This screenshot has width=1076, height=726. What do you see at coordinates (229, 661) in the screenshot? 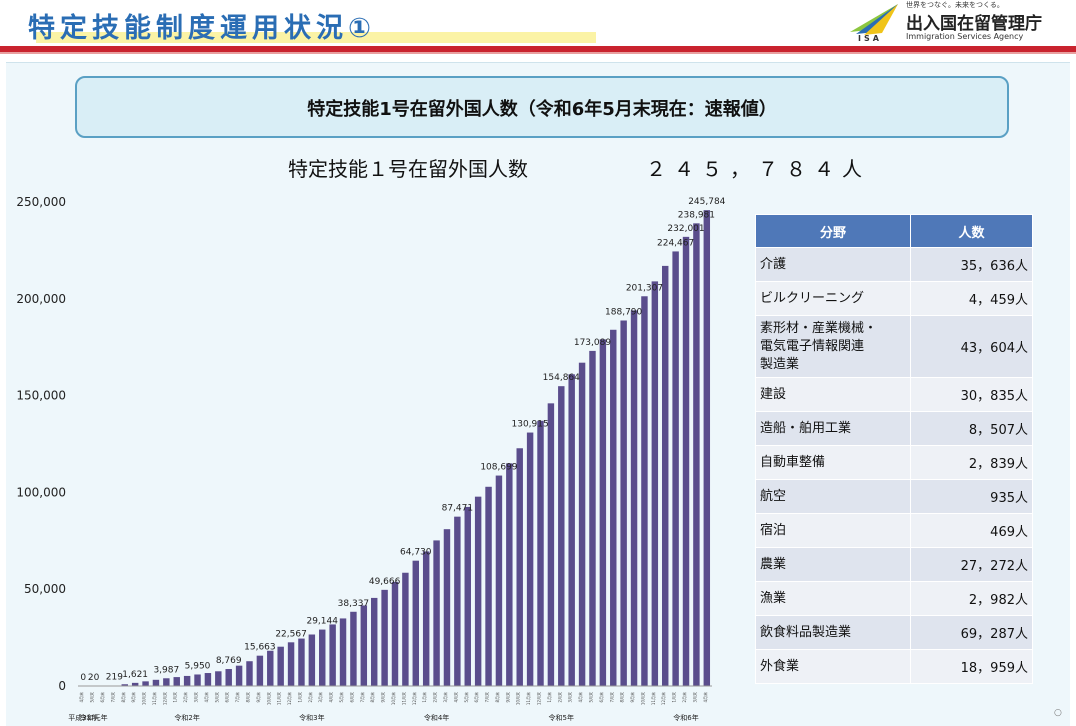
I see `data-label: 8,769` at bounding box center [229, 661].